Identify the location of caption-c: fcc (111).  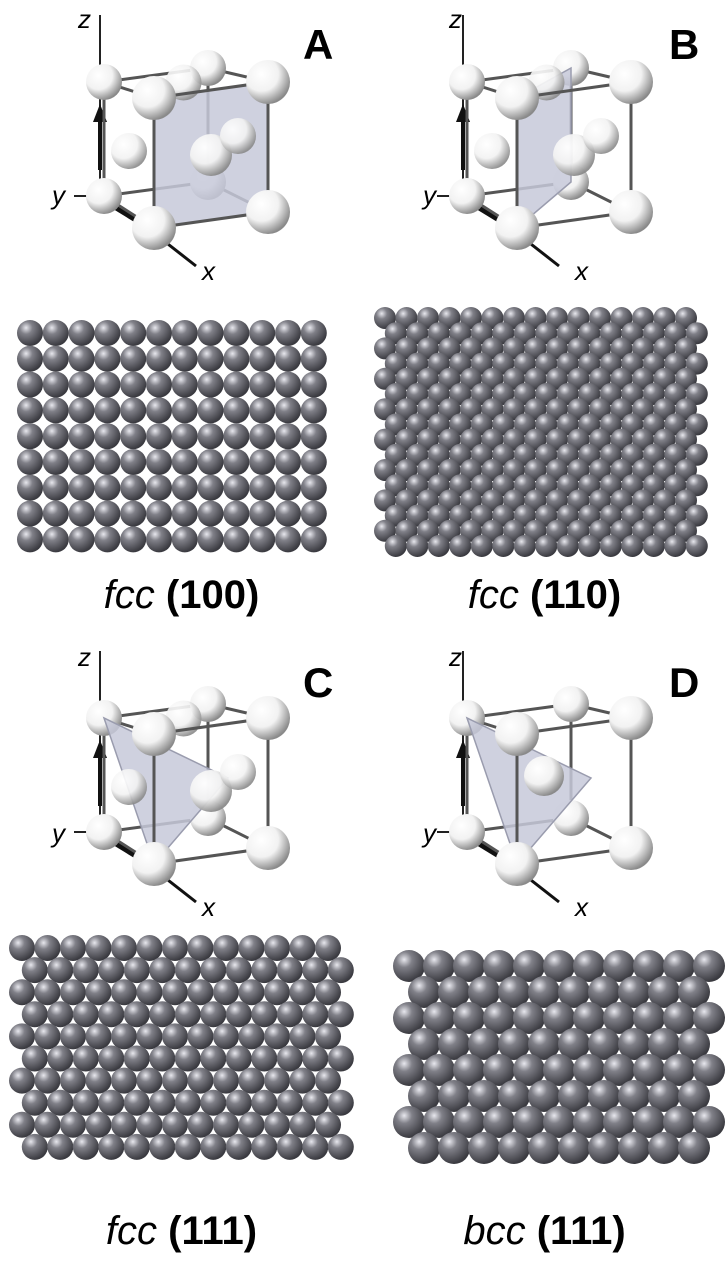
(181, 1231).